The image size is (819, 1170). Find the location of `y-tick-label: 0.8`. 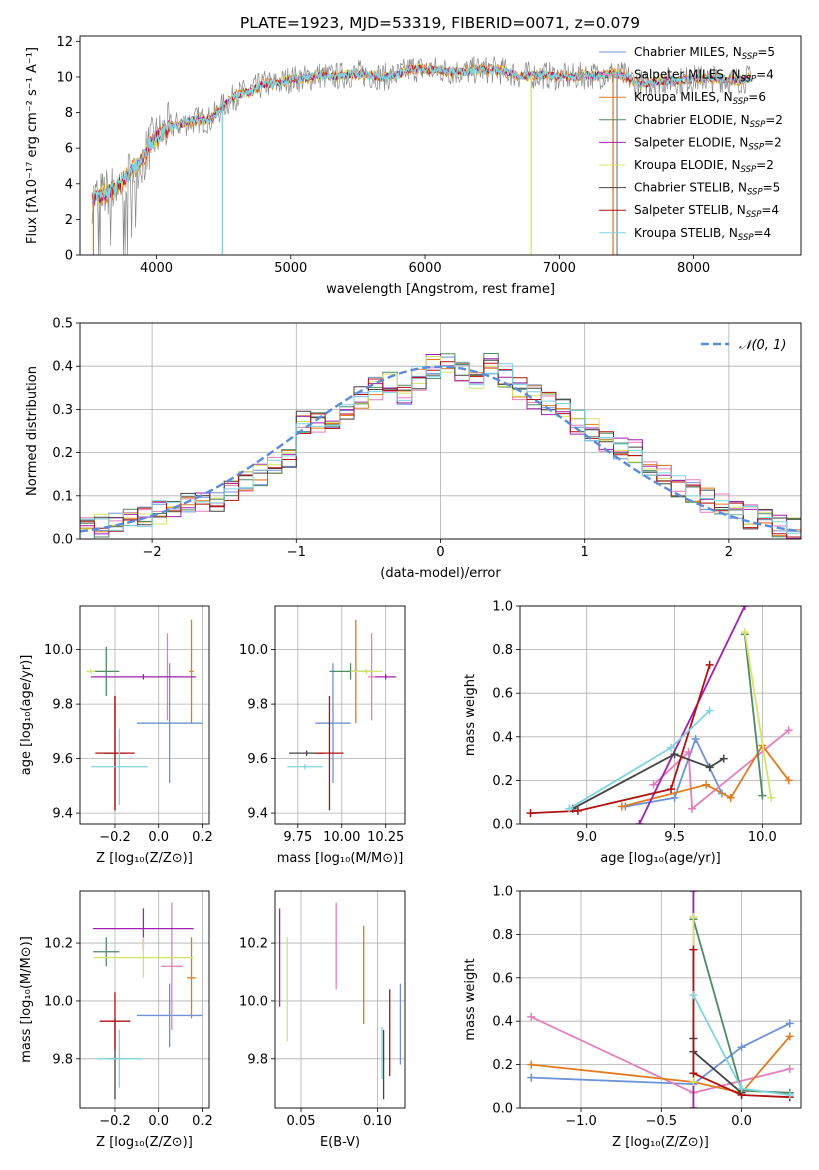

y-tick-label: 0.8 is located at coordinates (502, 935).